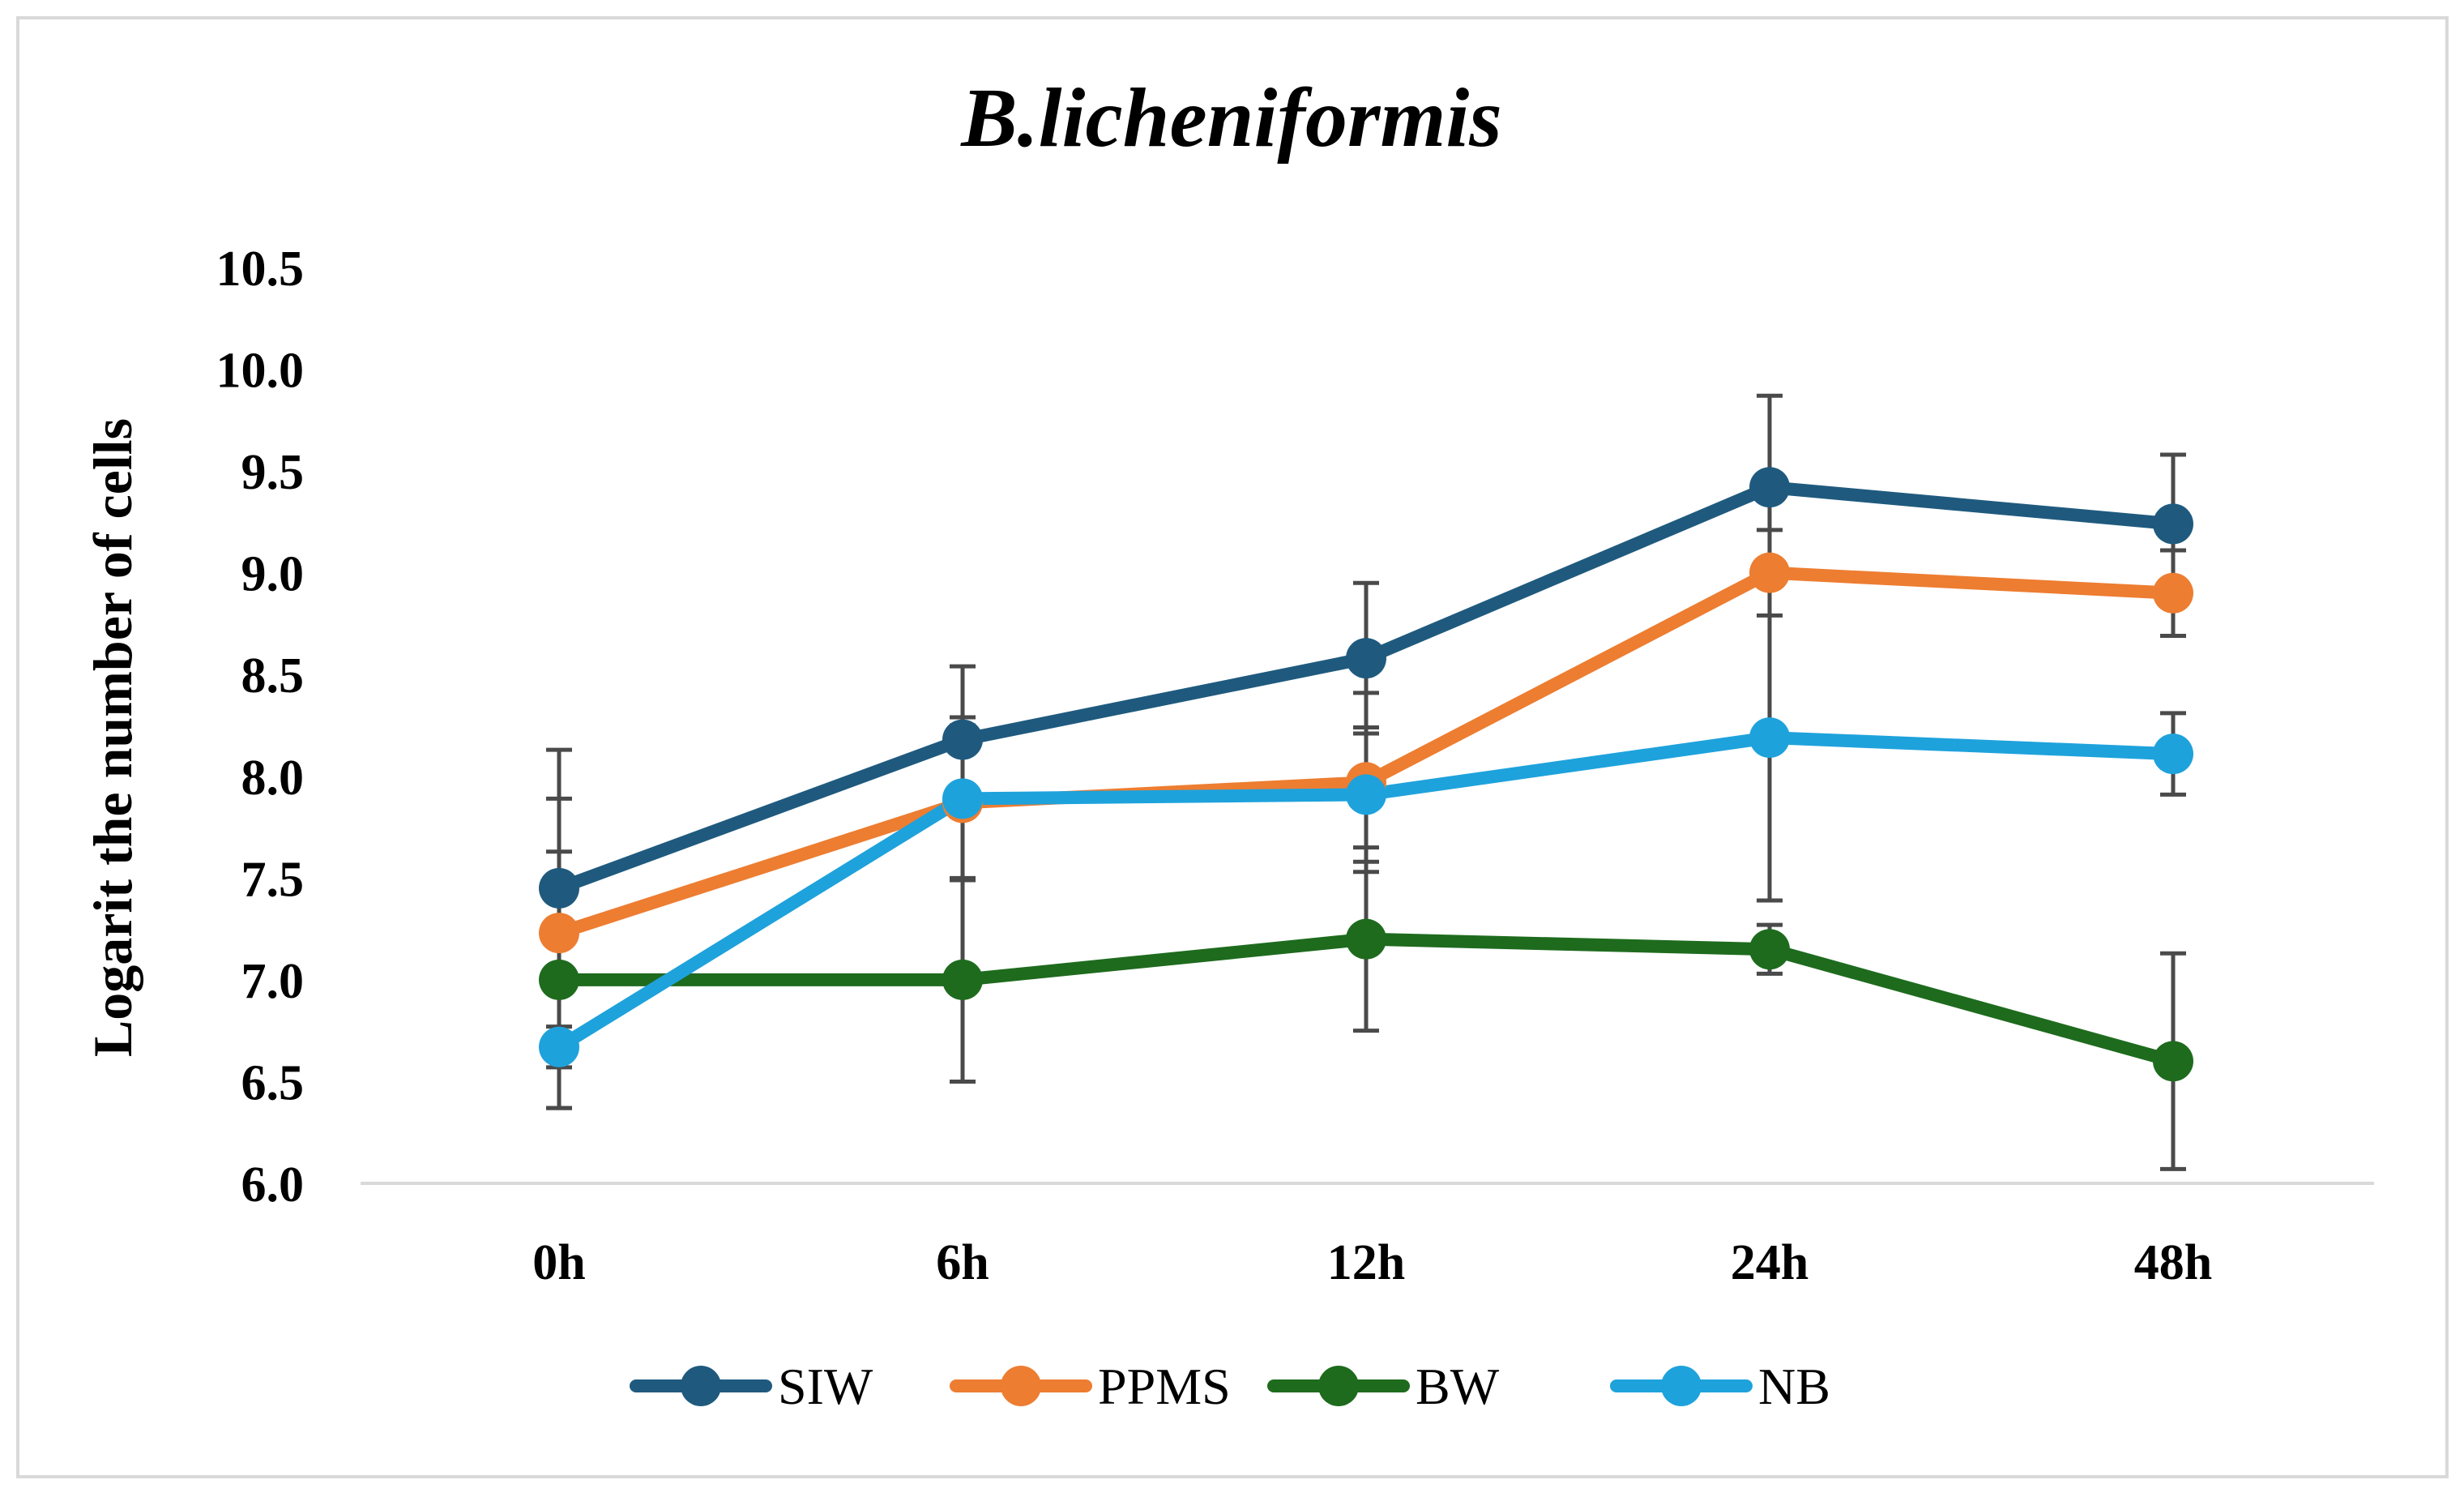 Image resolution: width=2464 pixels, height=1497 pixels. What do you see at coordinates (273, 574) in the screenshot?
I see `y-tick-label: 9.0` at bounding box center [273, 574].